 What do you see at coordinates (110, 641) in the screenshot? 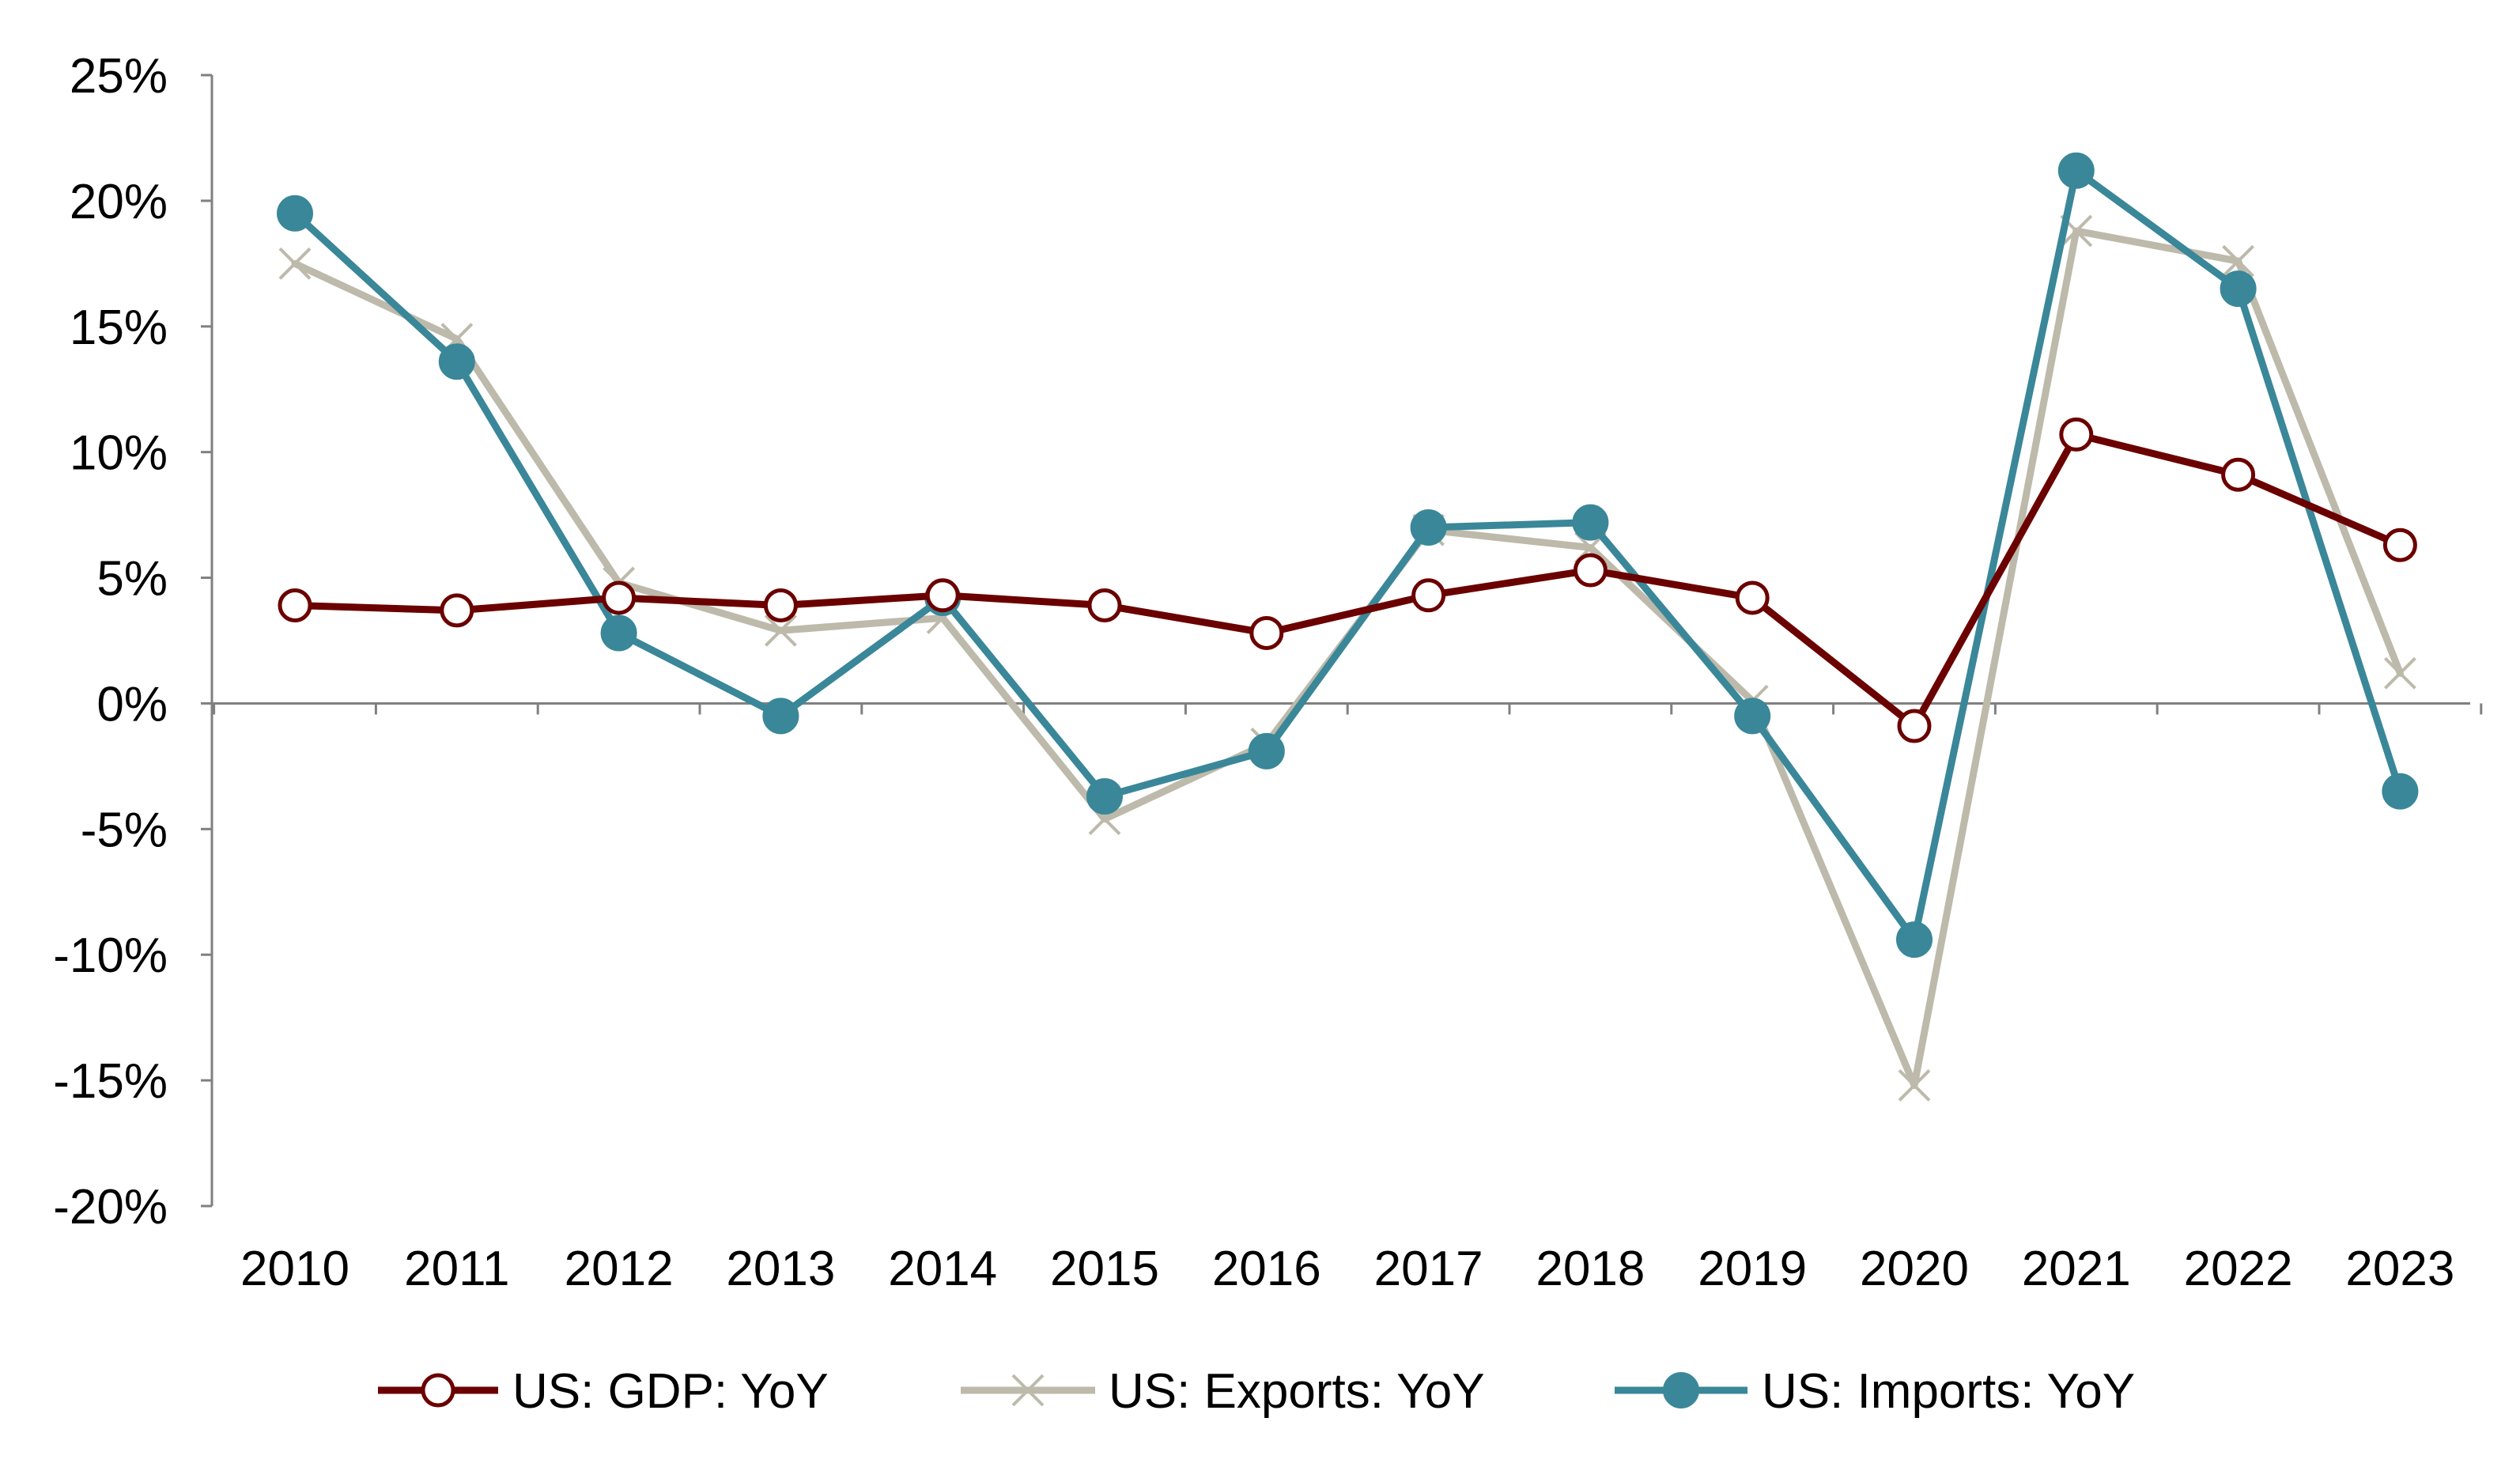
I see `y-axis-tick-labels: 25% 20% 15% 10% 5% 0% -5% -10% -15% -20%` at bounding box center [110, 641].